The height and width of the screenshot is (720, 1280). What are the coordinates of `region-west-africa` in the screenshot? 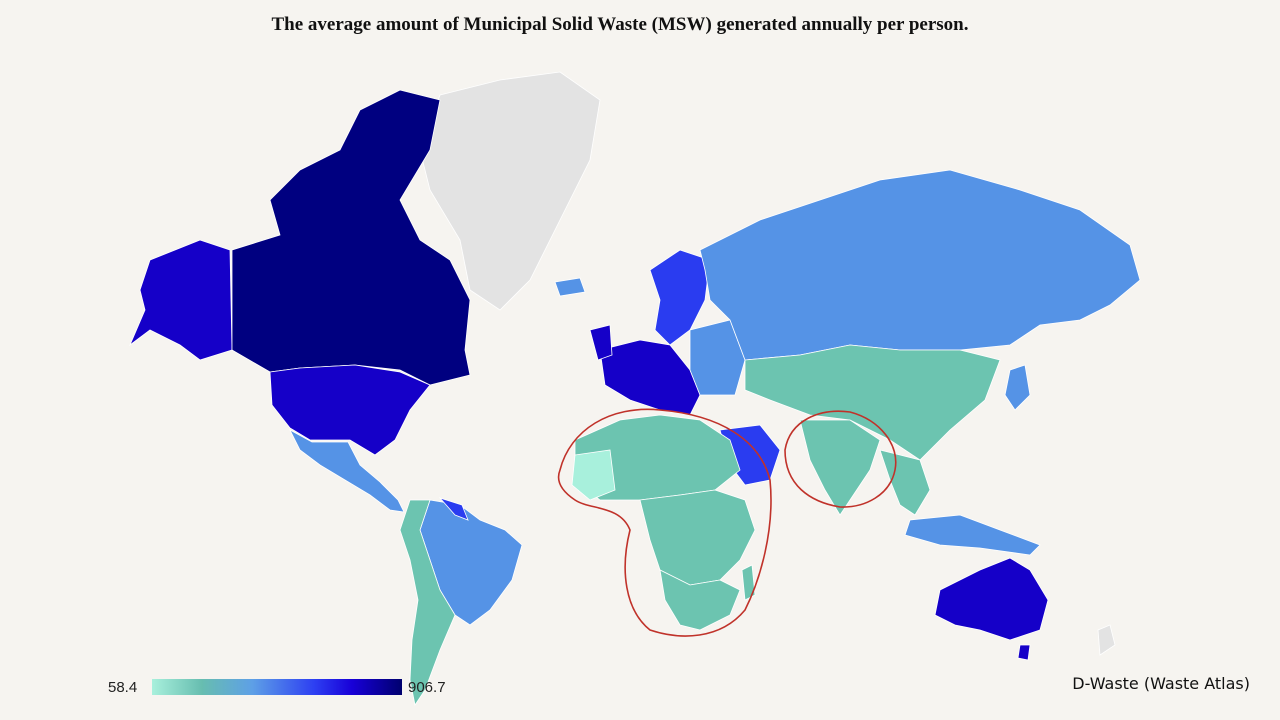 It's located at (593, 475).